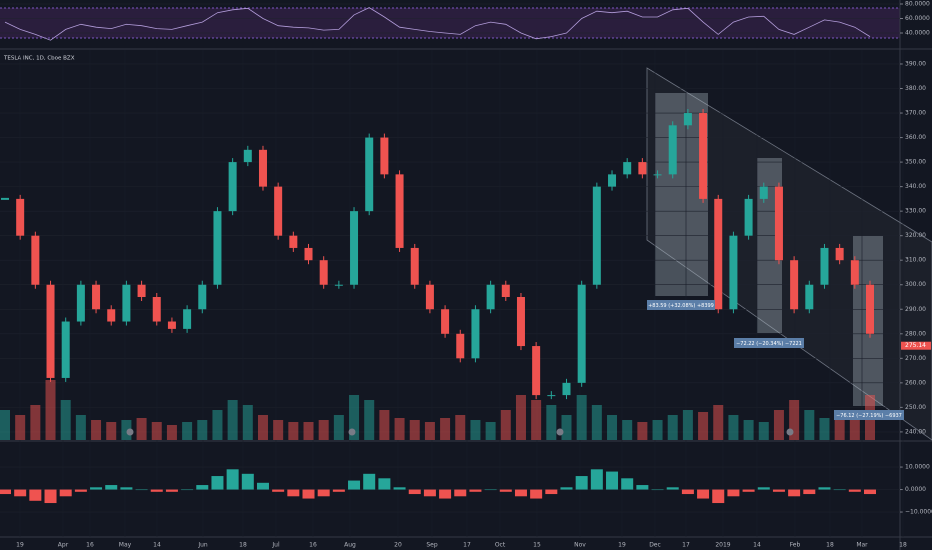  What do you see at coordinates (39, 59) in the screenshot?
I see `chart-title: TESLA INC, 1D, Cboe BZX` at bounding box center [39, 59].